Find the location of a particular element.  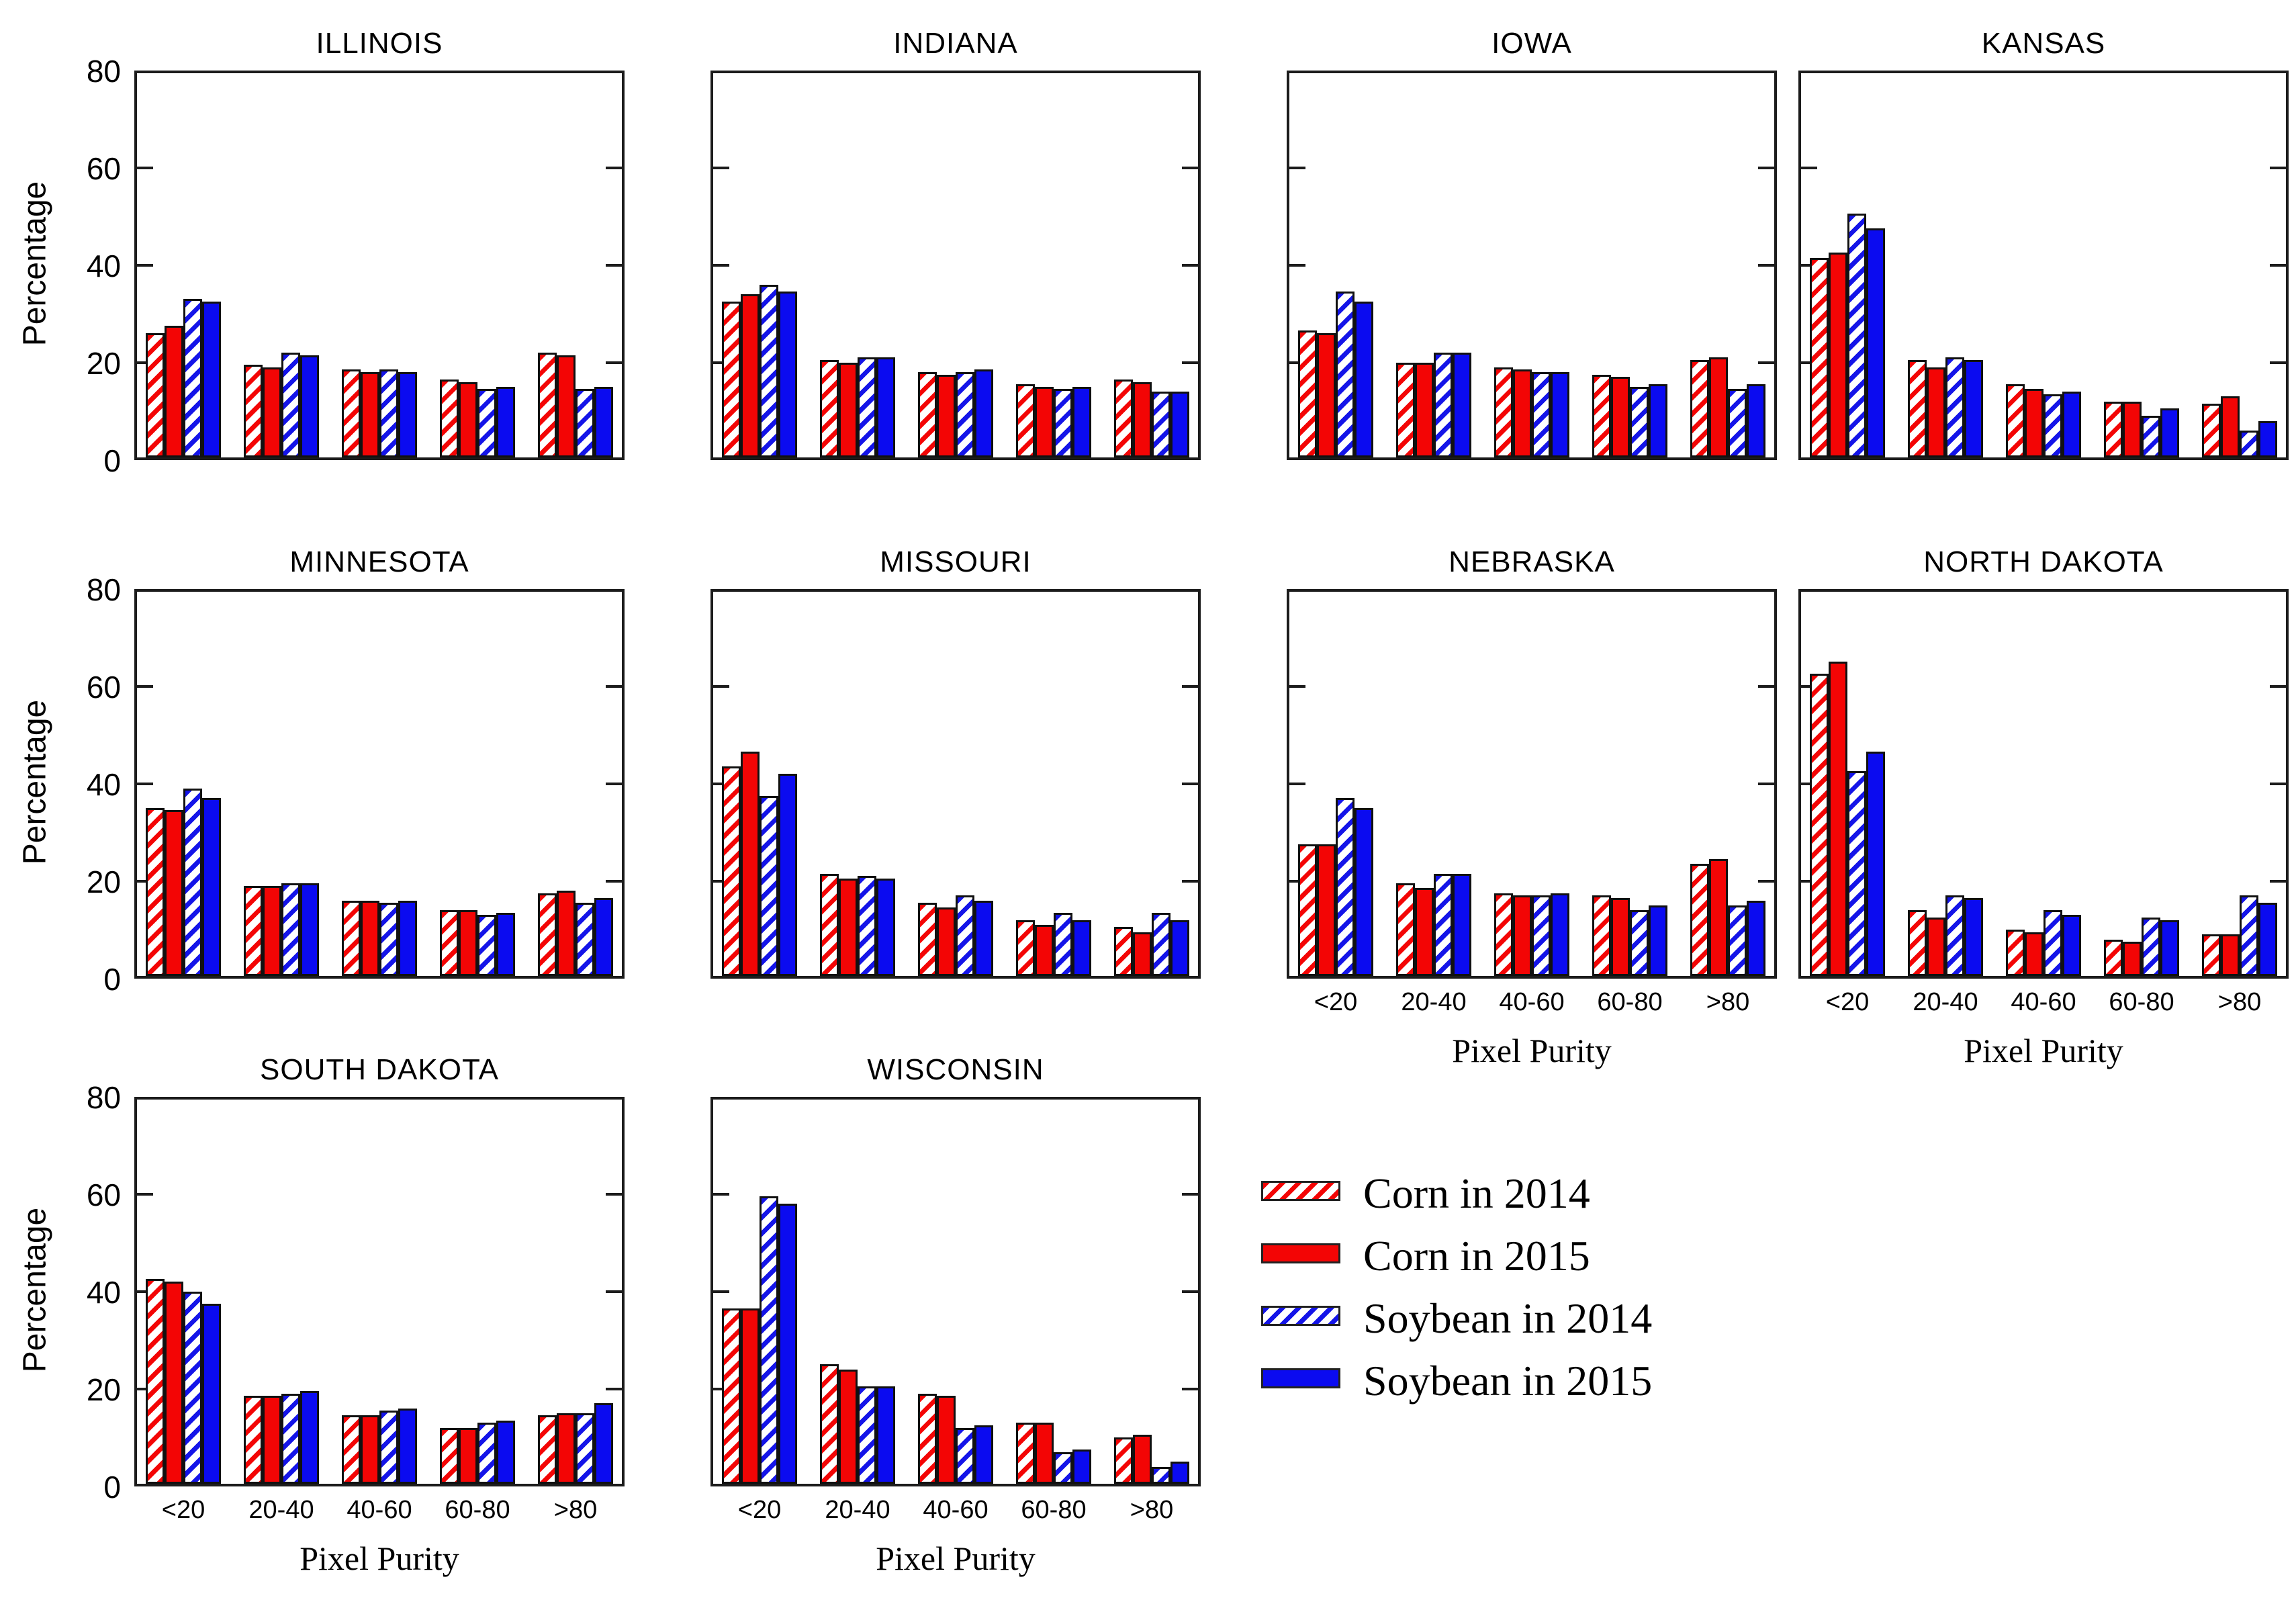

chart-title: WISCONSIN is located at coordinates (956, 1069).